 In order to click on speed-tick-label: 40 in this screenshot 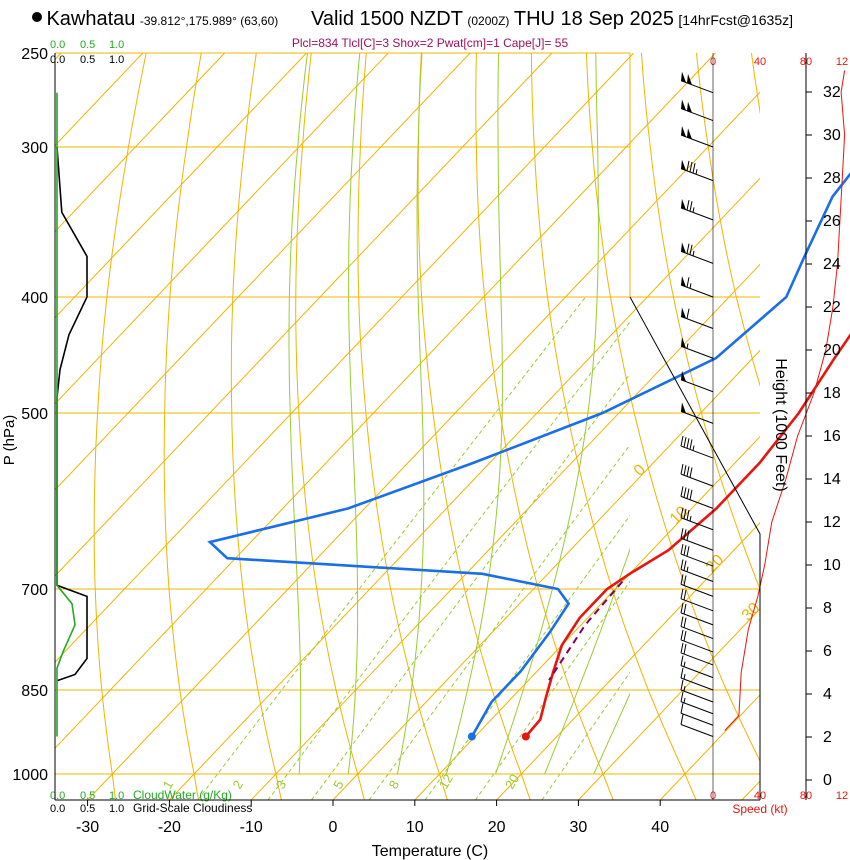, I will do `click(760, 62)`.